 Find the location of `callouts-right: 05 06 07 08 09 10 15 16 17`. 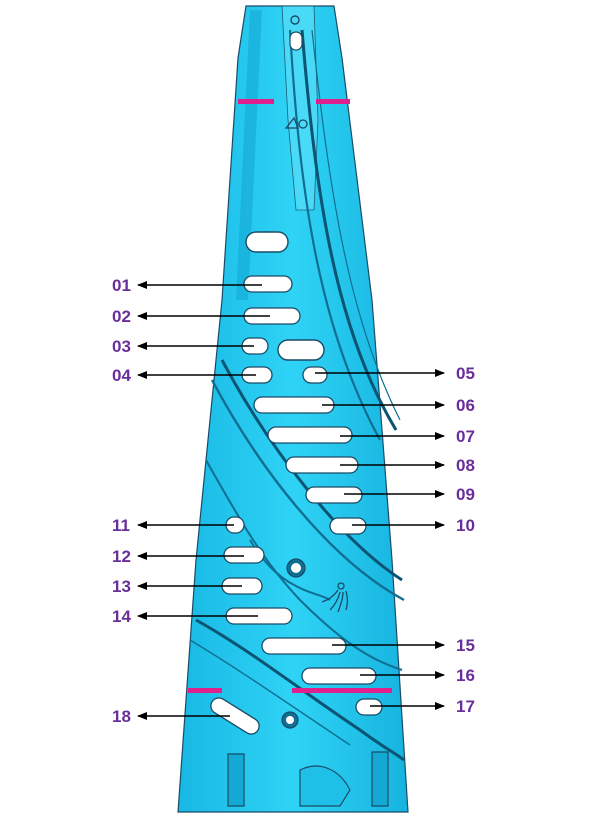

callouts-right: 05 06 07 08 09 10 15 16 17 is located at coordinates (395, 540).